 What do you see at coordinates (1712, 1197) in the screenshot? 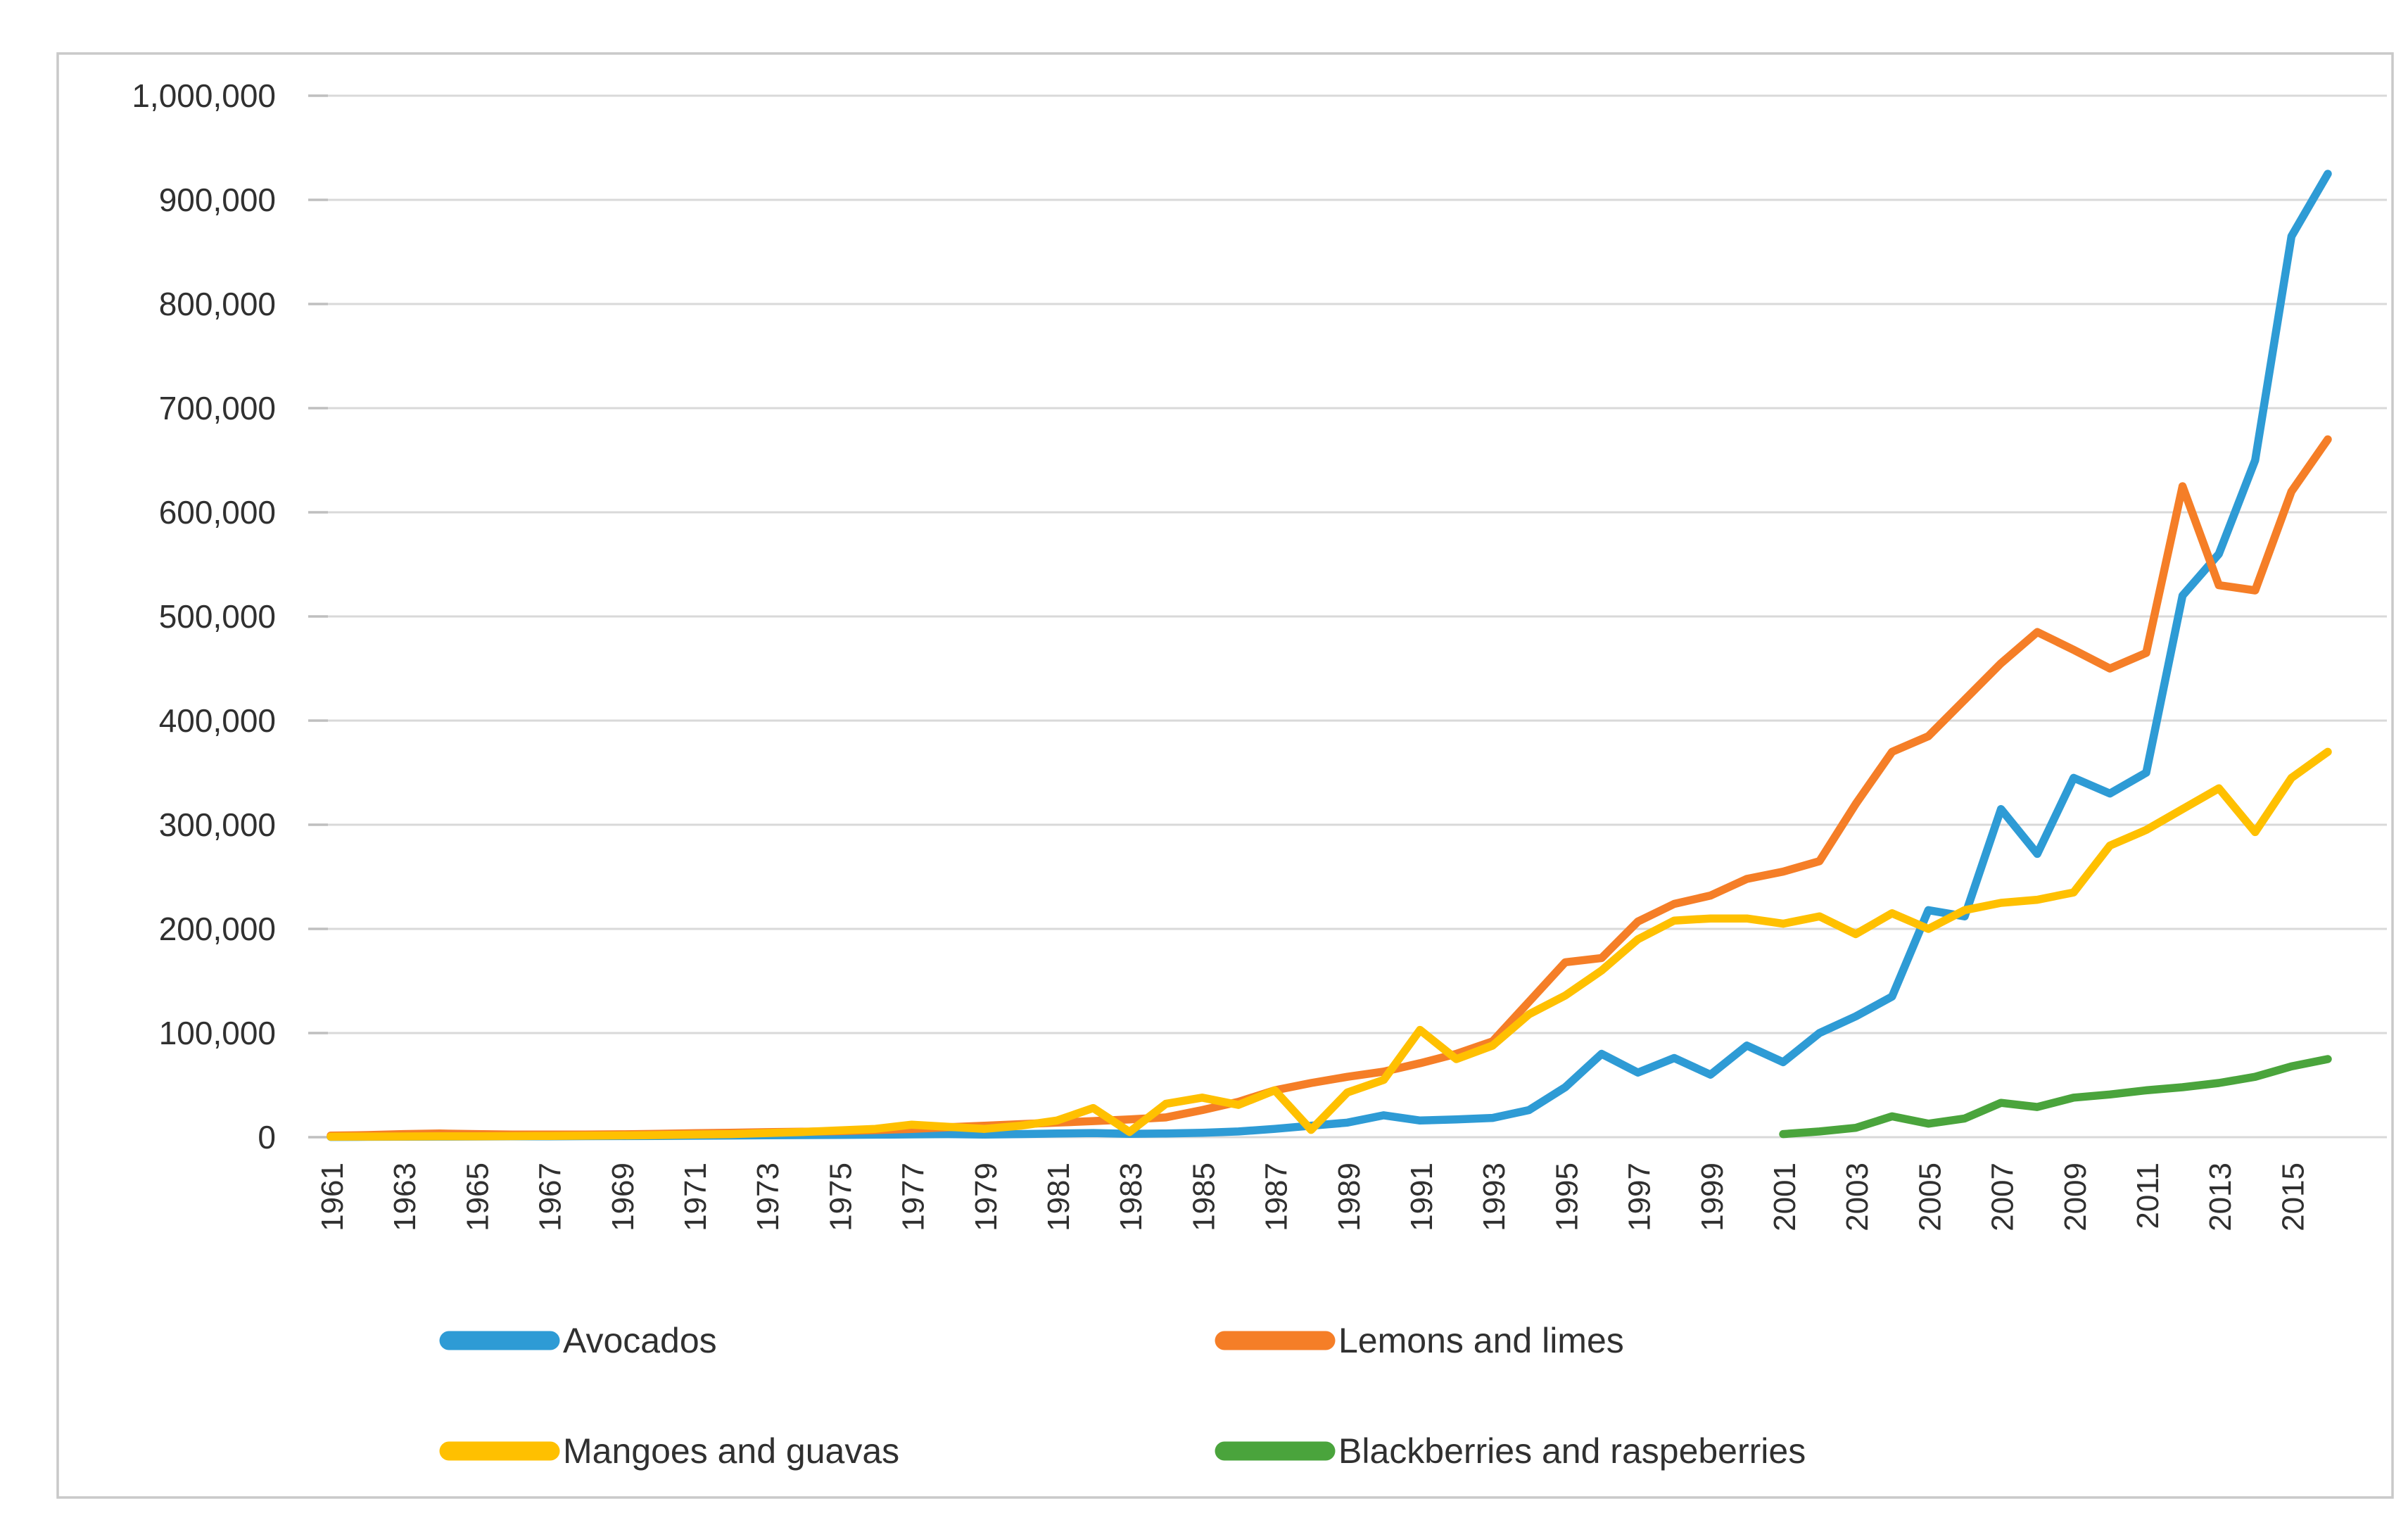
I see `x-tick-label: 1999` at bounding box center [1712, 1197].